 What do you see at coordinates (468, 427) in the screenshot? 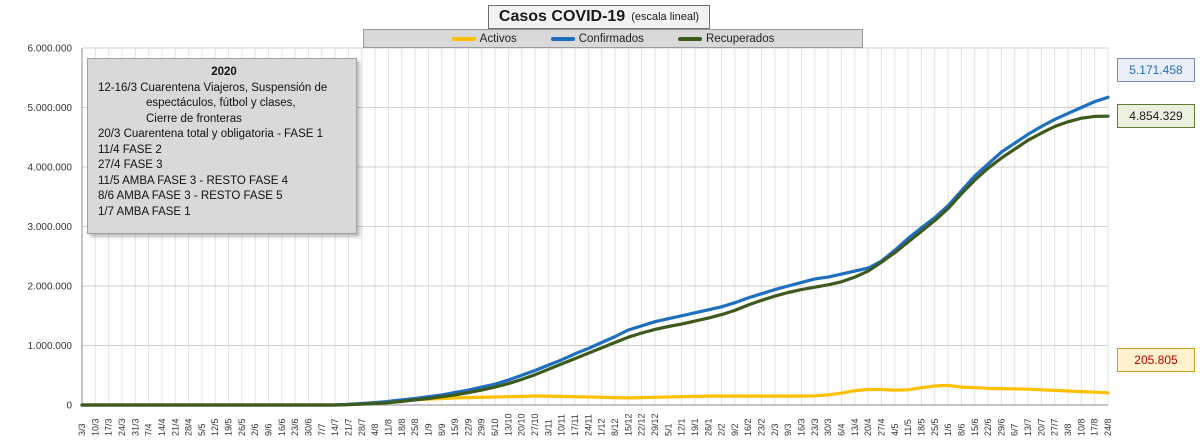
I see `x-tick-label: 22/9` at bounding box center [468, 427].